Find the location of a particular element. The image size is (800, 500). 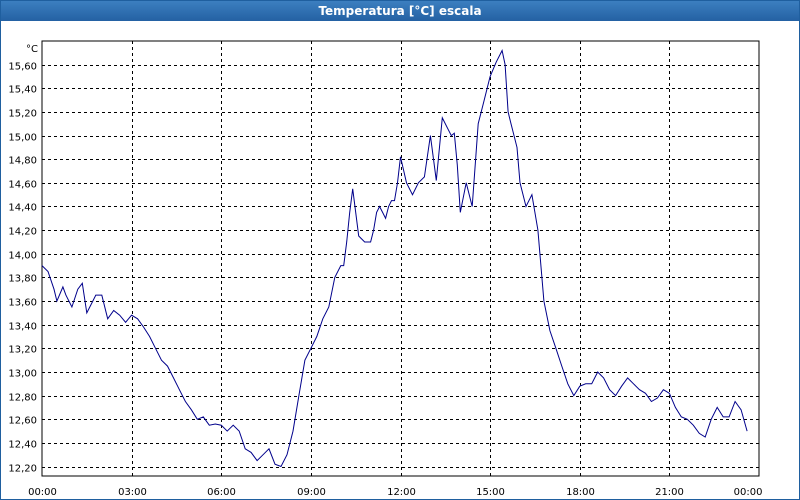

y-tick-label: 15,20 is located at coordinates (22, 114).